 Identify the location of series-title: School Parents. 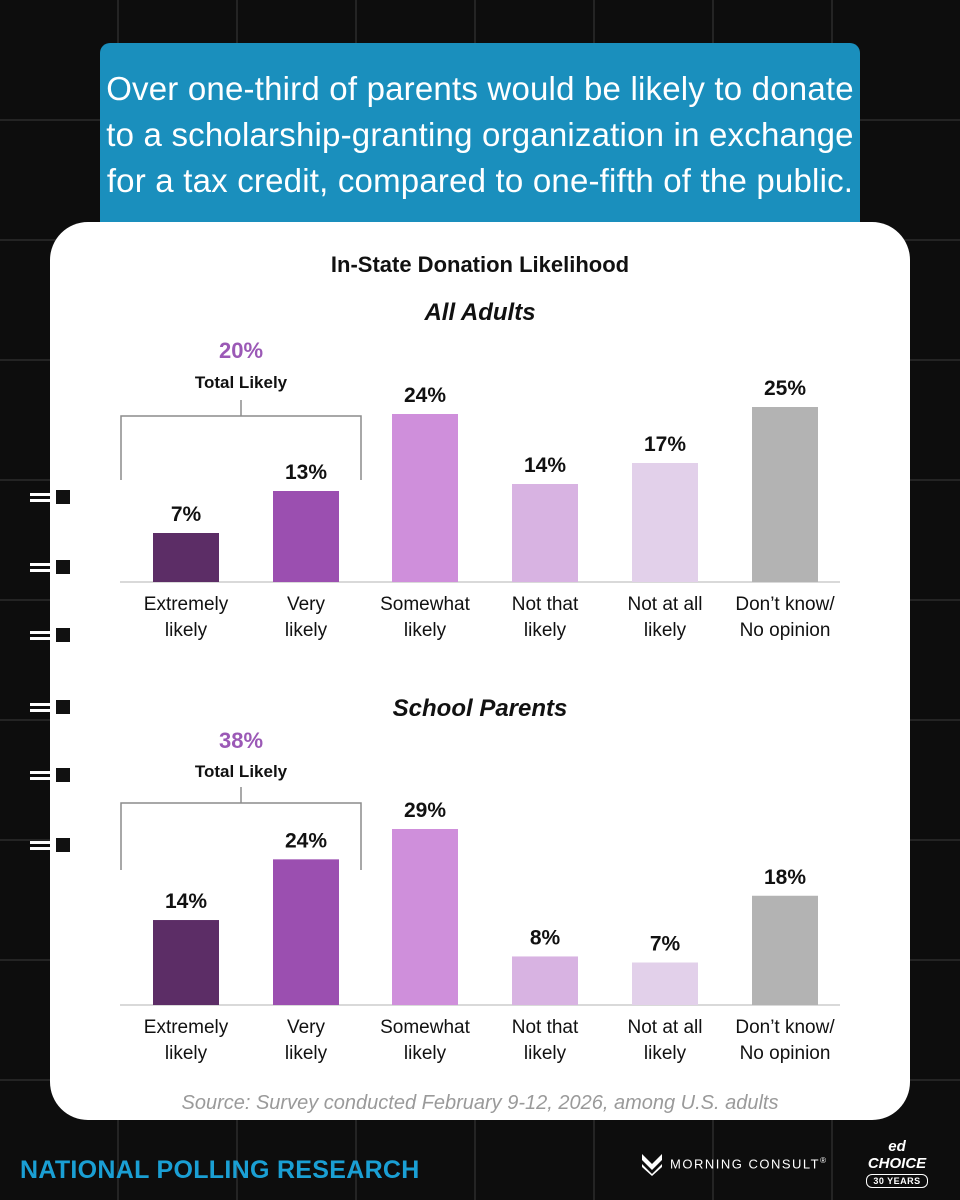
(480, 708).